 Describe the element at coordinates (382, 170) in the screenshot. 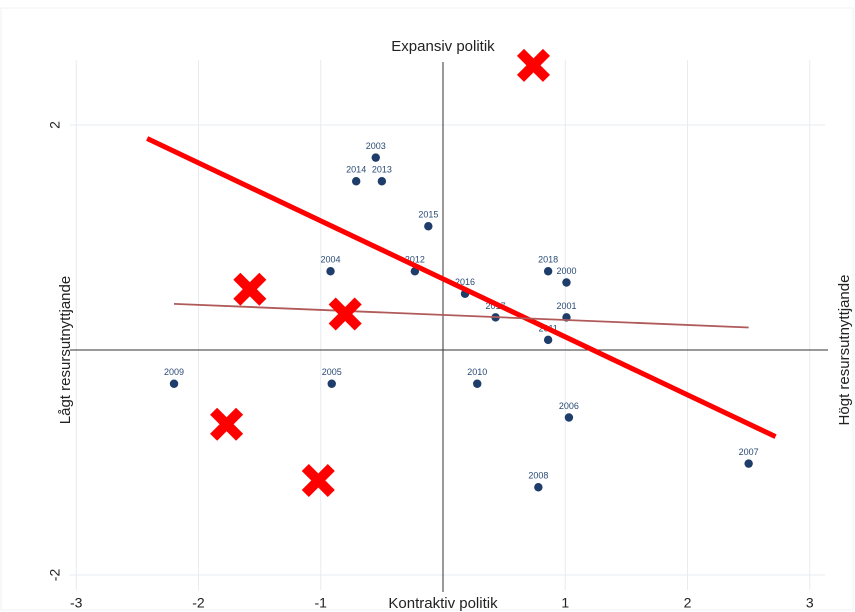

I see `point-label: 2013` at that location.